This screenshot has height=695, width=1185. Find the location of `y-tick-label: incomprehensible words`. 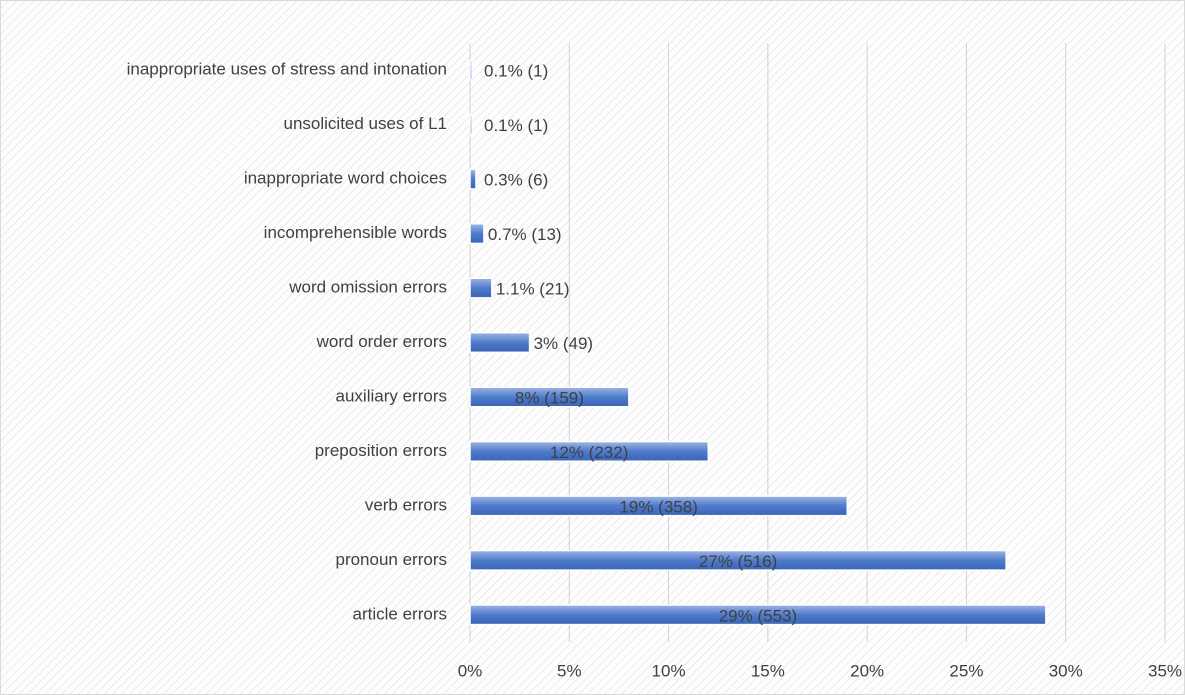

y-tick-label: incomprehensible words is located at coordinates (355, 232).